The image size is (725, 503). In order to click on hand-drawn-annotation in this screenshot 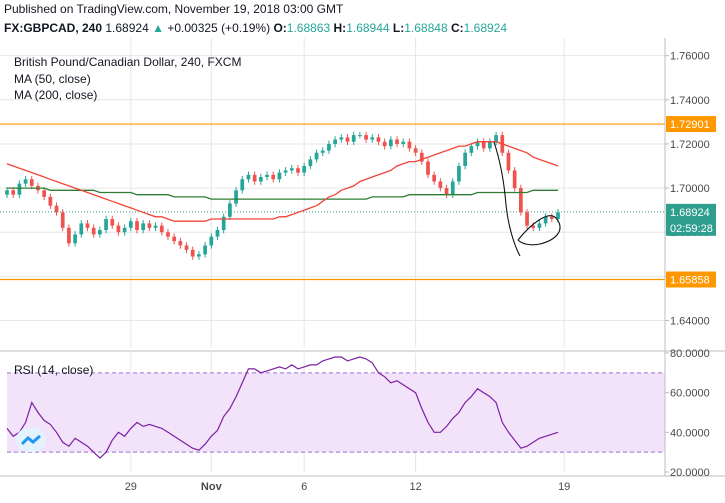, I will do `click(527, 199)`.